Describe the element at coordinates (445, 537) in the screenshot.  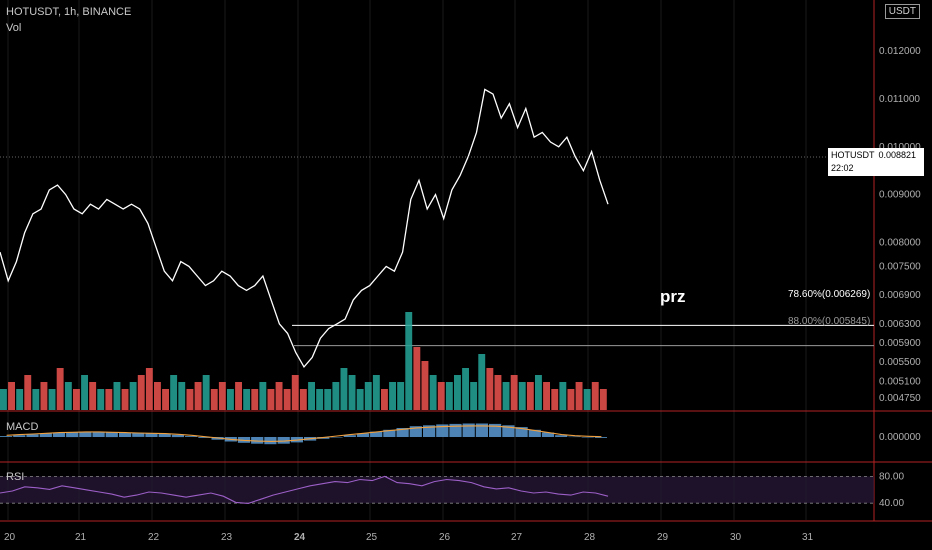
I see `x-tick-label: 26` at that location.